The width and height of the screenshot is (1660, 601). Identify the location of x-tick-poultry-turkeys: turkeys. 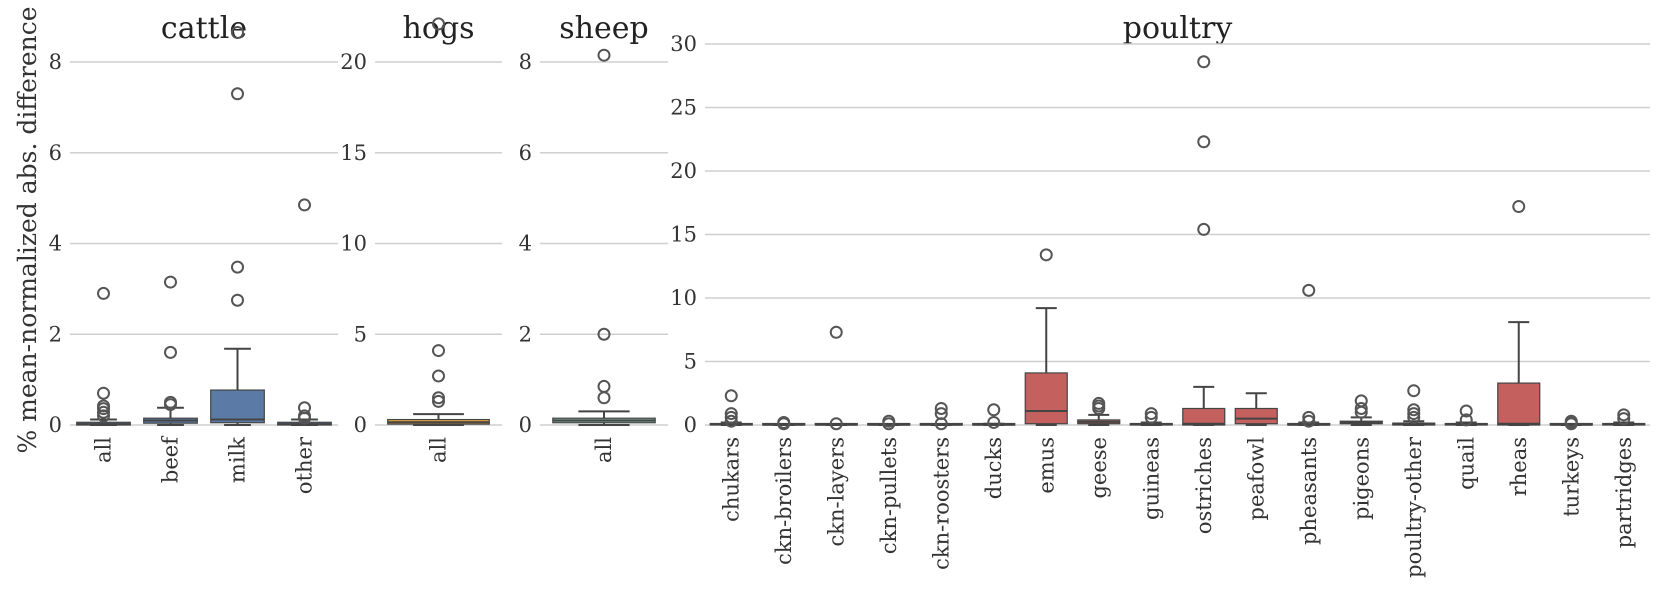
(1571, 477).